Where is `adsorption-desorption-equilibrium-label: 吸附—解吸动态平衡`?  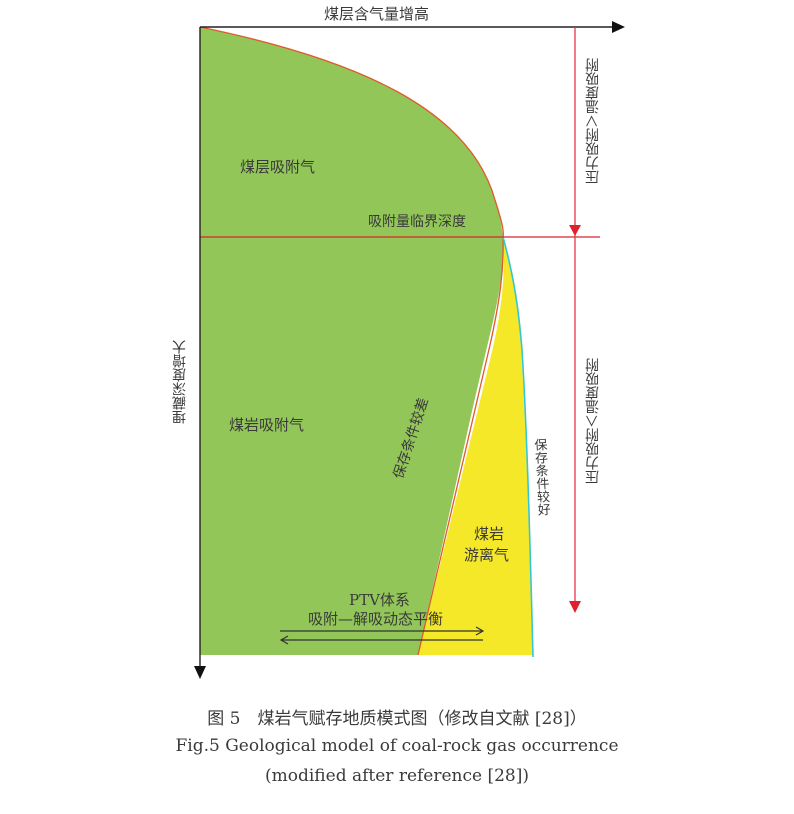 adsorption-desorption-equilibrium-label: 吸附—解吸动态平衡 is located at coordinates (376, 619).